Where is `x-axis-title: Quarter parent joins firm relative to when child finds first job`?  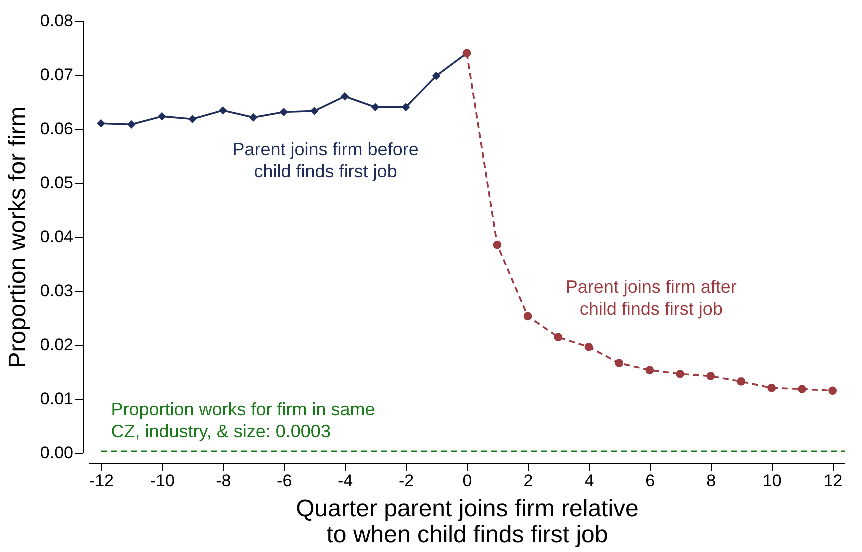 x-axis-title: Quarter parent joins firm relative to when child finds first job is located at coordinates (467, 522).